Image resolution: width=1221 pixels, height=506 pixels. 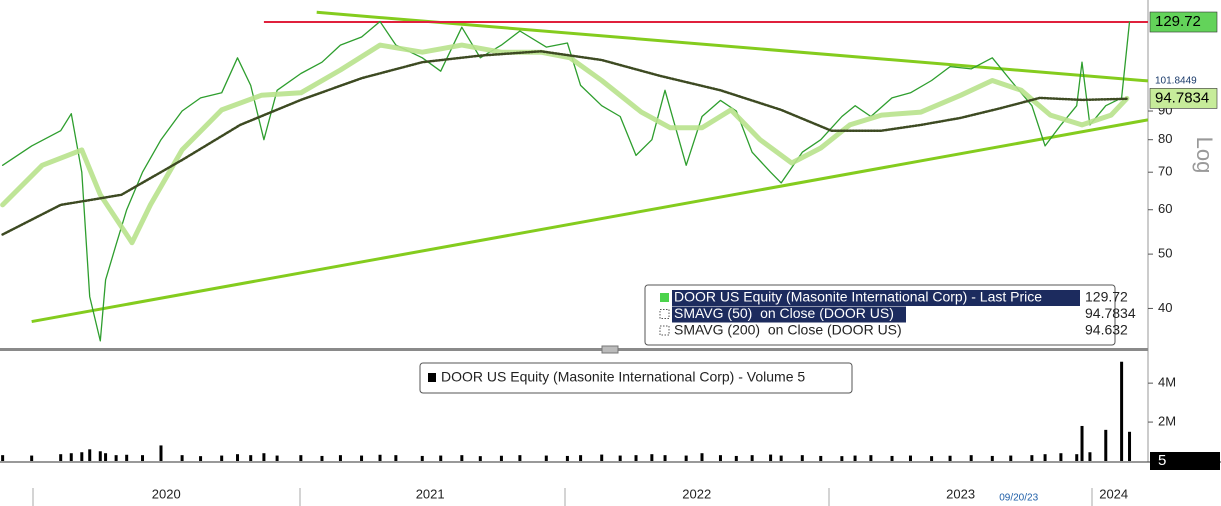 What do you see at coordinates (430, 493) in the screenshot?
I see `x-tick-label: 2021` at bounding box center [430, 493].